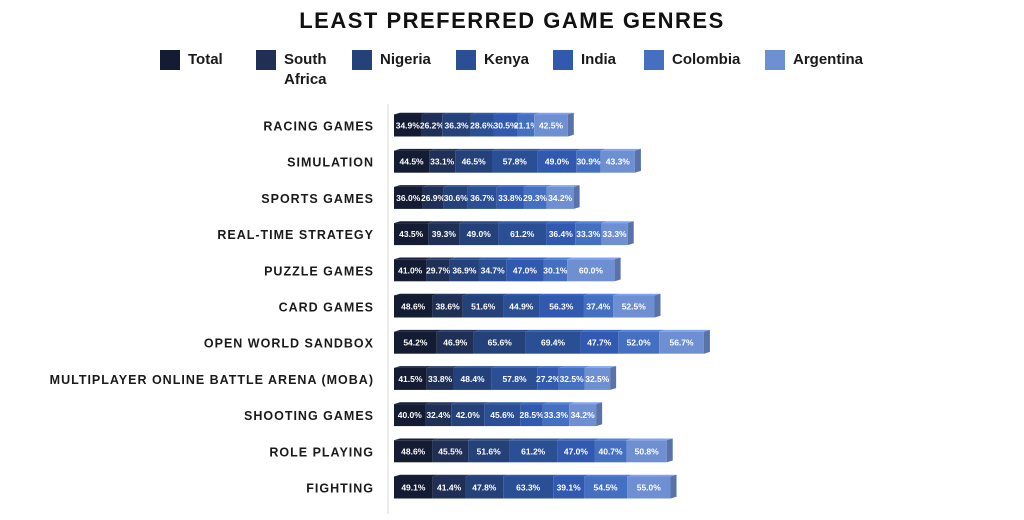 This screenshot has height=520, width=1024. I want to click on value-label: 56.7%, so click(681, 343).